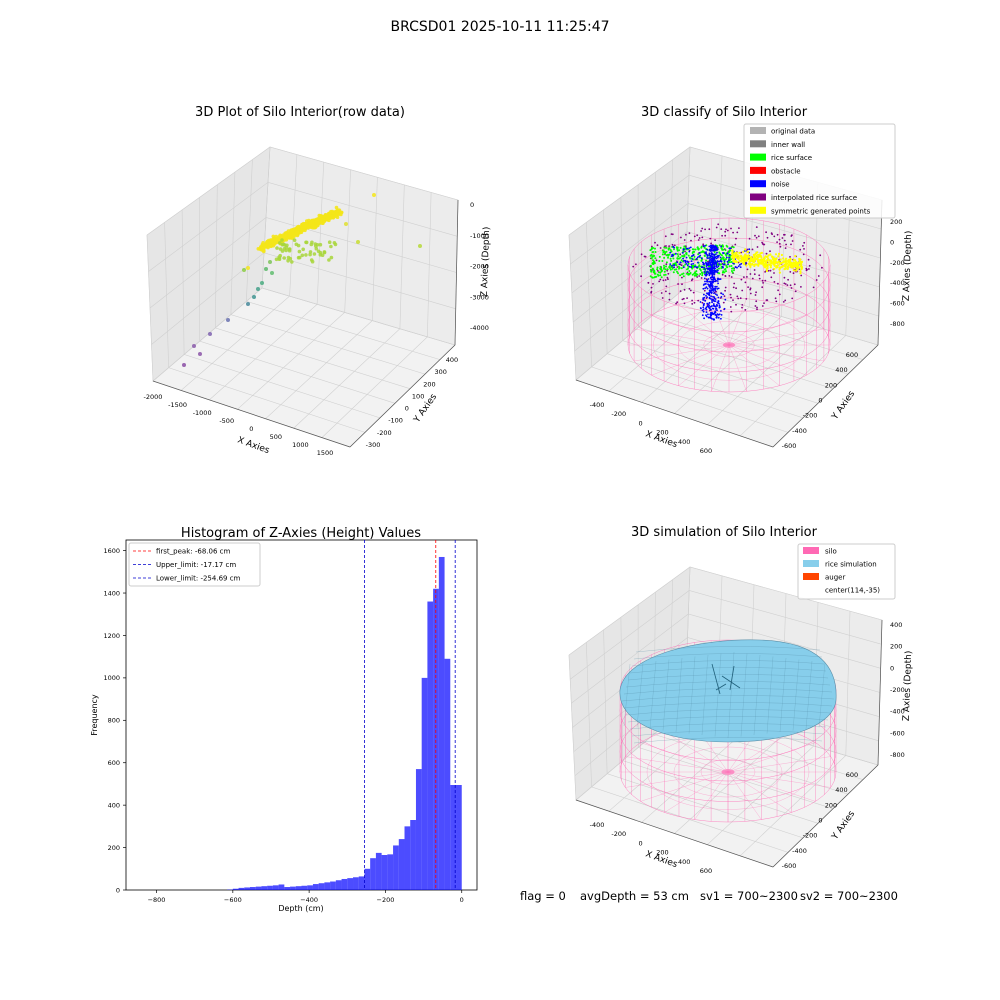 This screenshot has height=1000, width=1000. I want to click on hist-x-tick-label: −400, so click(309, 900).